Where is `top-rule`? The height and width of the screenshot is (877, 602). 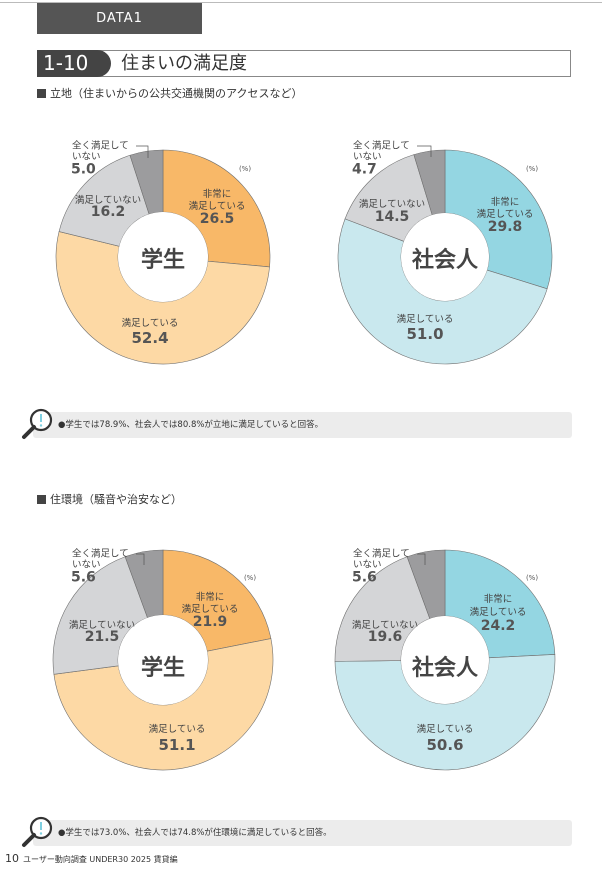
top-rule is located at coordinates (301, 2).